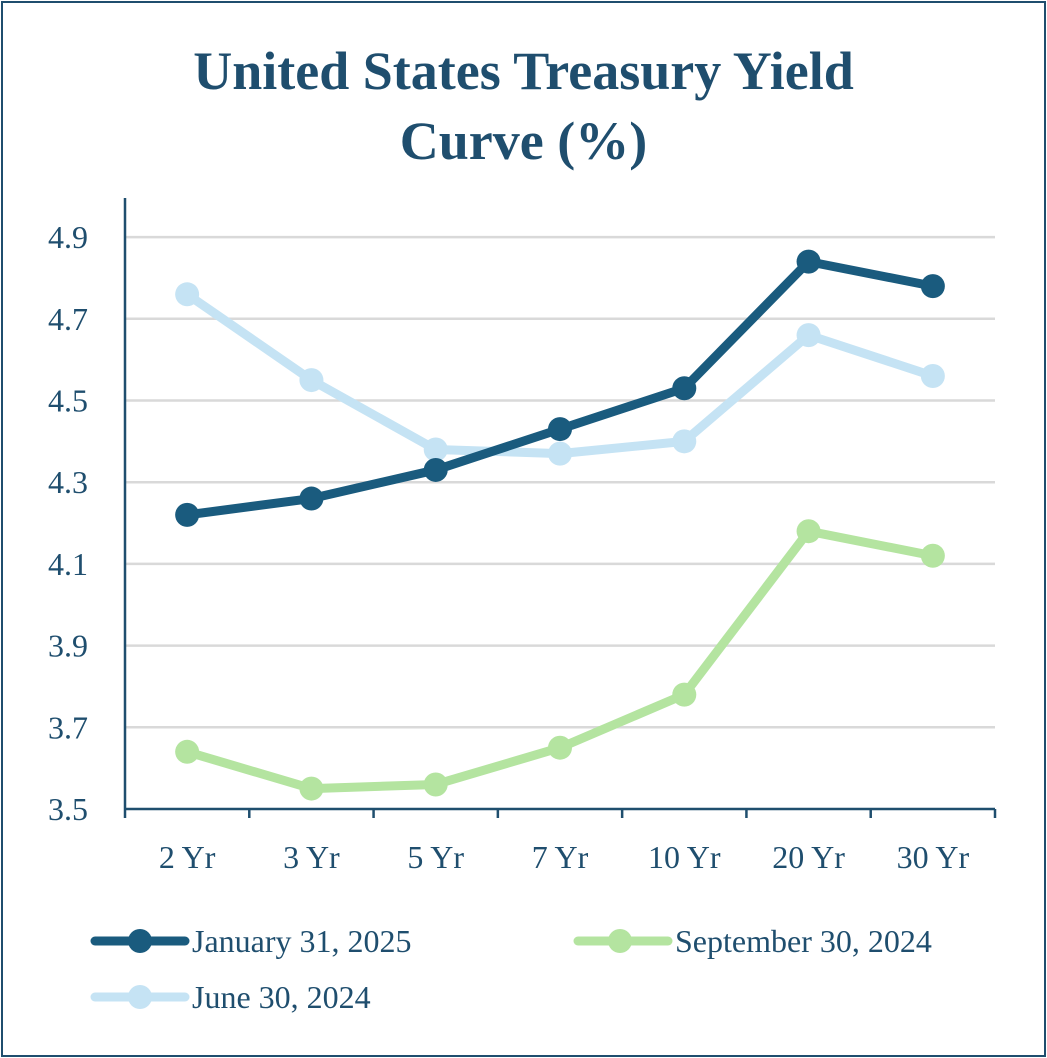  Describe the element at coordinates (68, 646) in the screenshot. I see `y-tick-label: 3.9` at that location.